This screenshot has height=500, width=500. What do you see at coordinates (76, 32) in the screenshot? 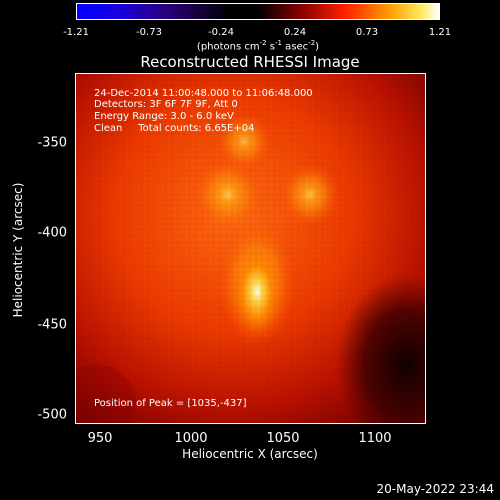
I see `colorbar-tick: -1.21` at bounding box center [76, 32].